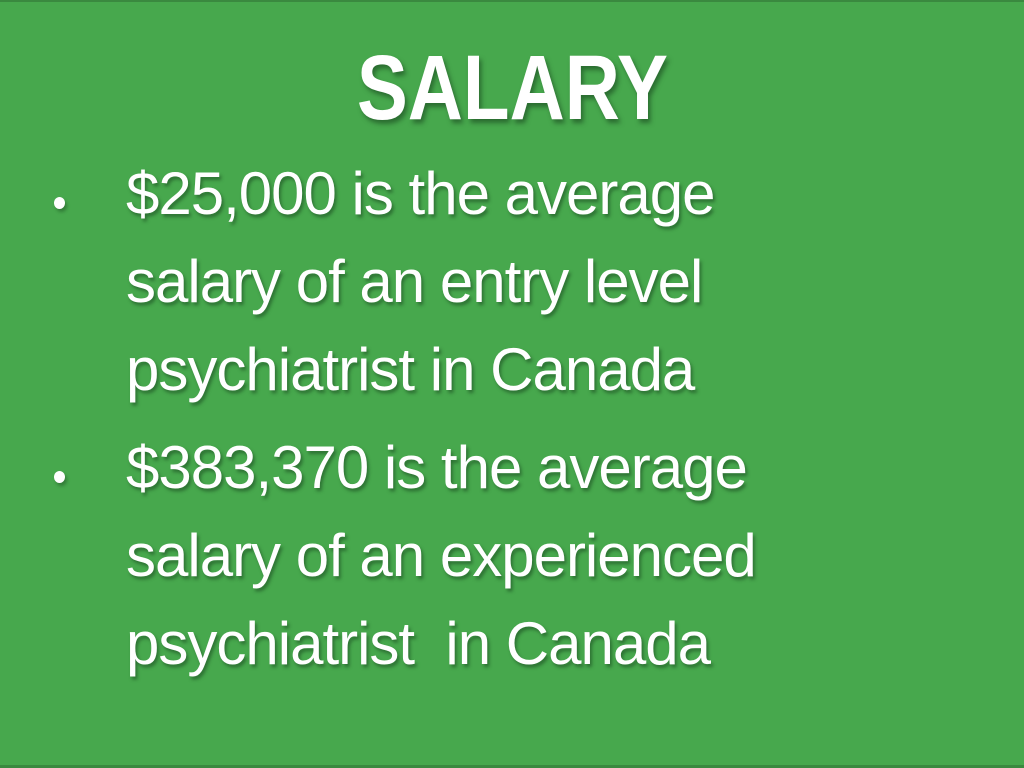  Describe the element at coordinates (420, 193) in the screenshot. I see `bullet-line: $25,000 is the average` at that location.